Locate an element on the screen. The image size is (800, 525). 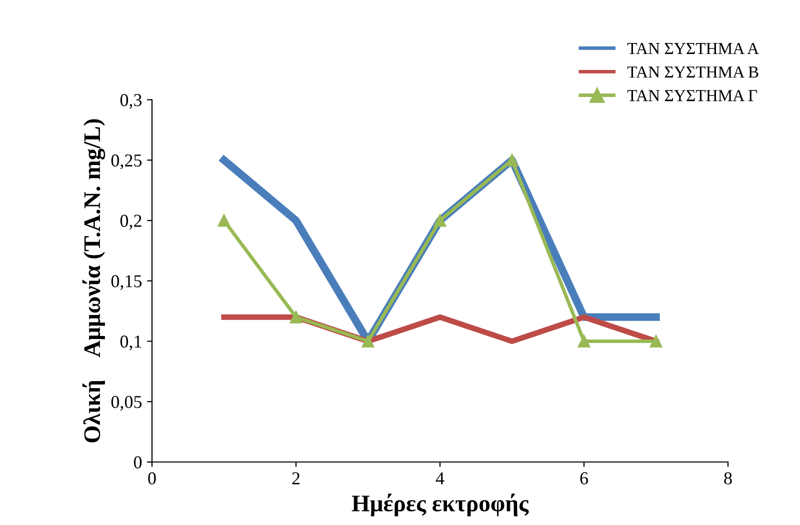
y-tick-label: 0,3 is located at coordinates (131, 101).